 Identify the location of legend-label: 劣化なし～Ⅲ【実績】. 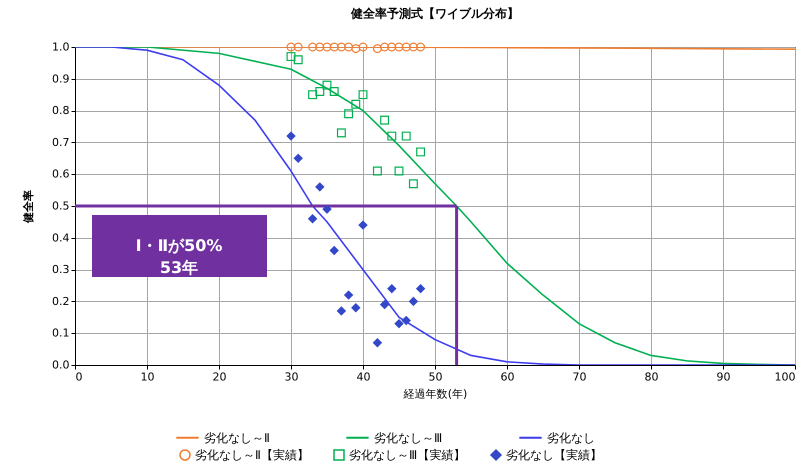
(407, 455).